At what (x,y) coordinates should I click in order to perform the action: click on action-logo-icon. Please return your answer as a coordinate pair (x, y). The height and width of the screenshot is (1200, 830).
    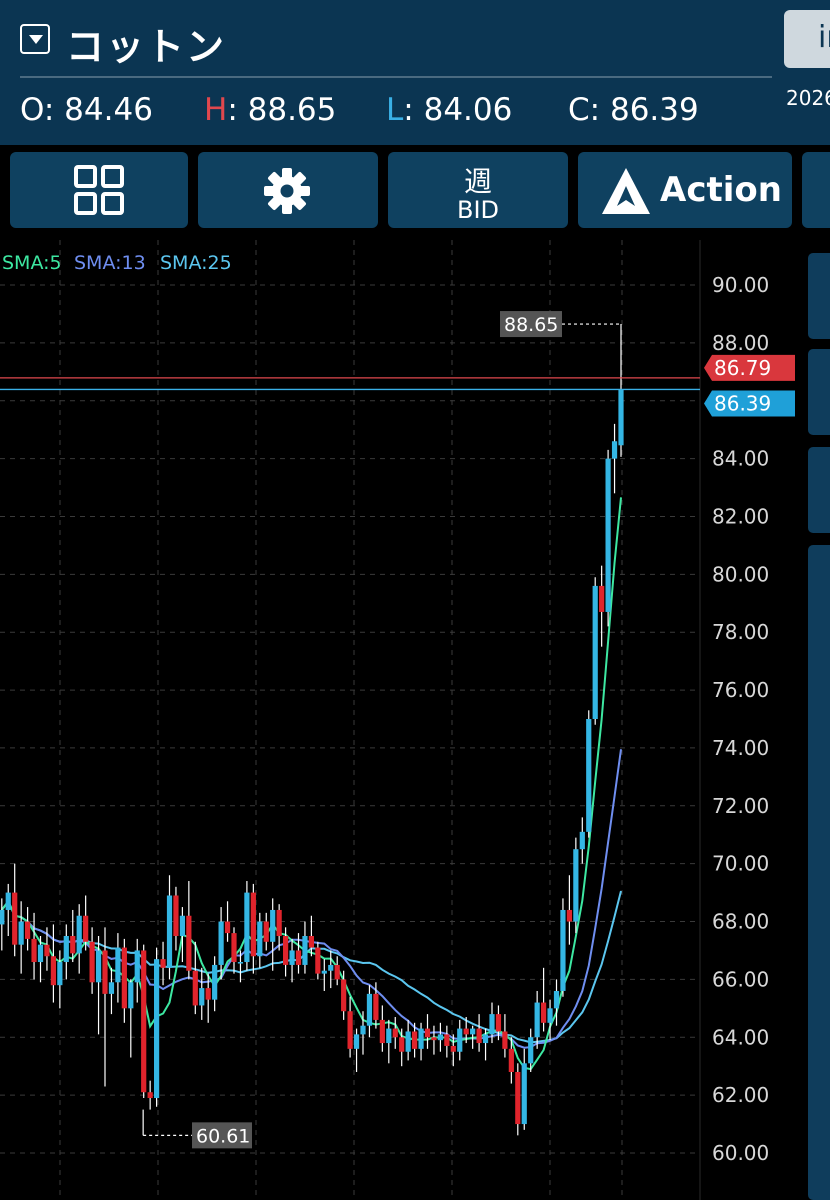
    Looking at the image, I should click on (626, 191).